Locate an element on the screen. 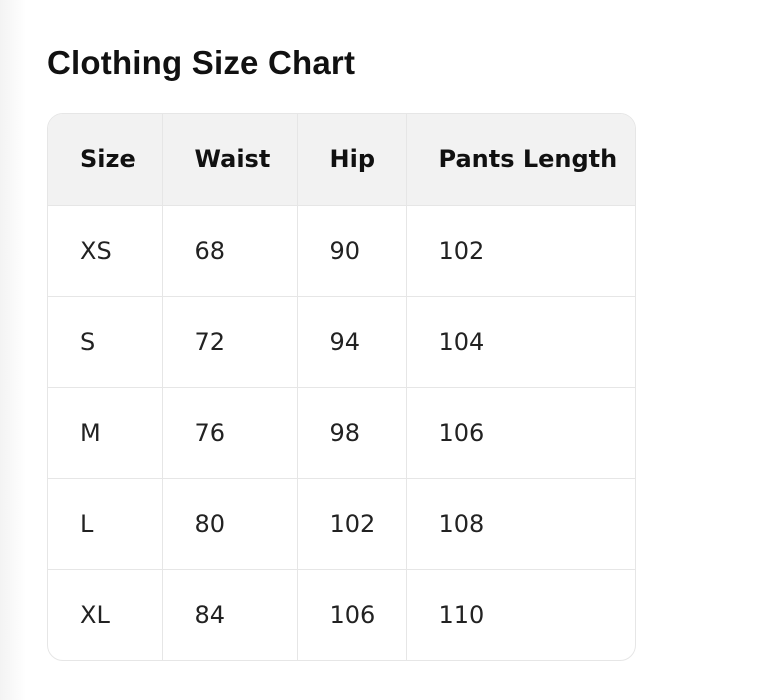 This screenshot has width=781, height=700. left-edge-shadow is located at coordinates (13, 350).